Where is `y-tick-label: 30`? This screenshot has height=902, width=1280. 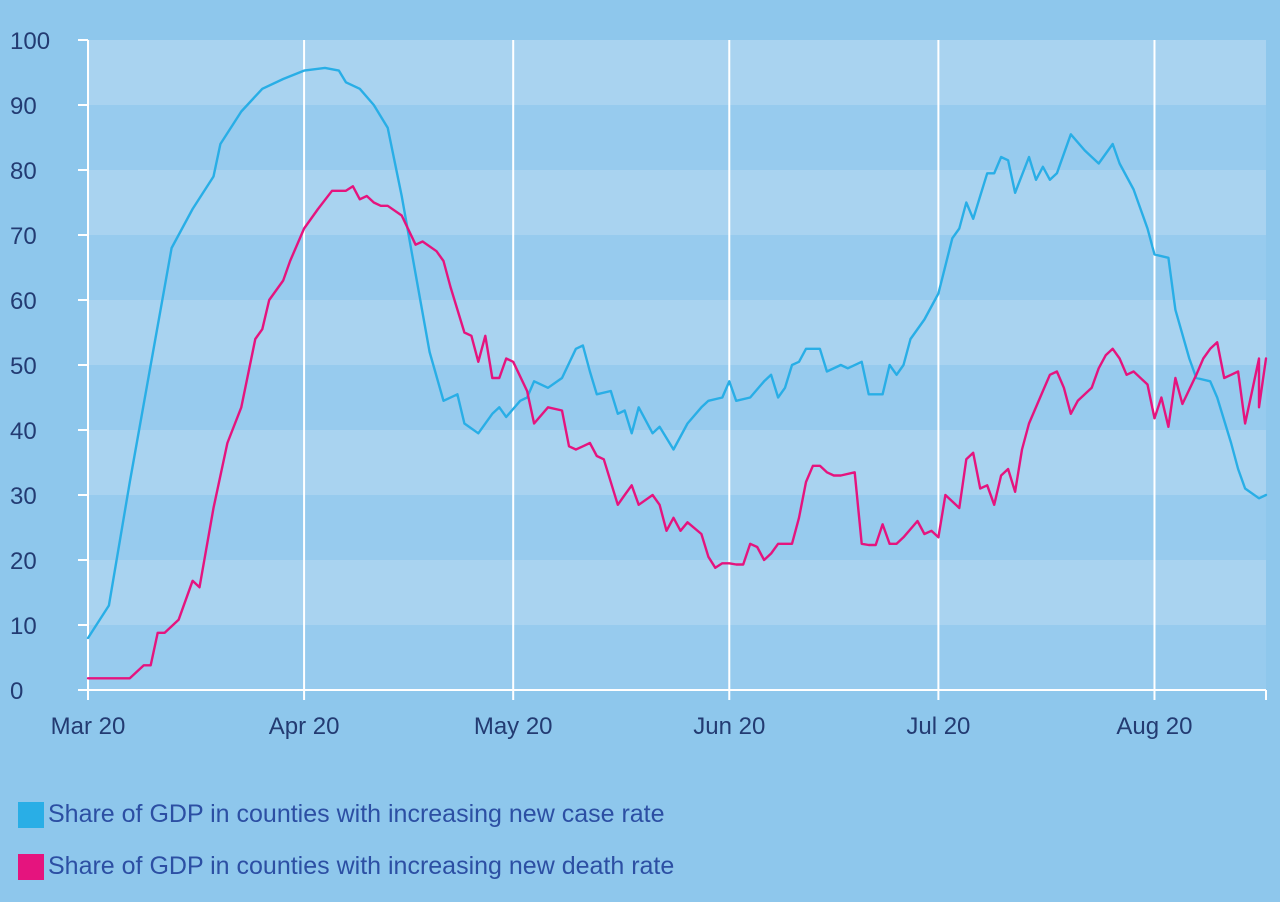 y-tick-label: 30 is located at coordinates (23, 496).